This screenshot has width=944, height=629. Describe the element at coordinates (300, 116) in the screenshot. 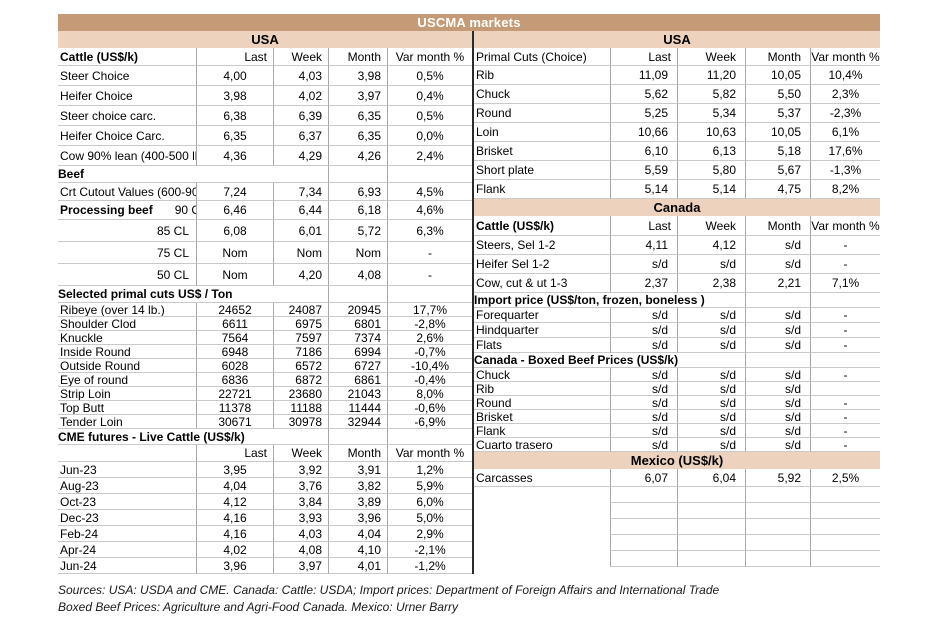

I see `value-week: 6,39` at that location.